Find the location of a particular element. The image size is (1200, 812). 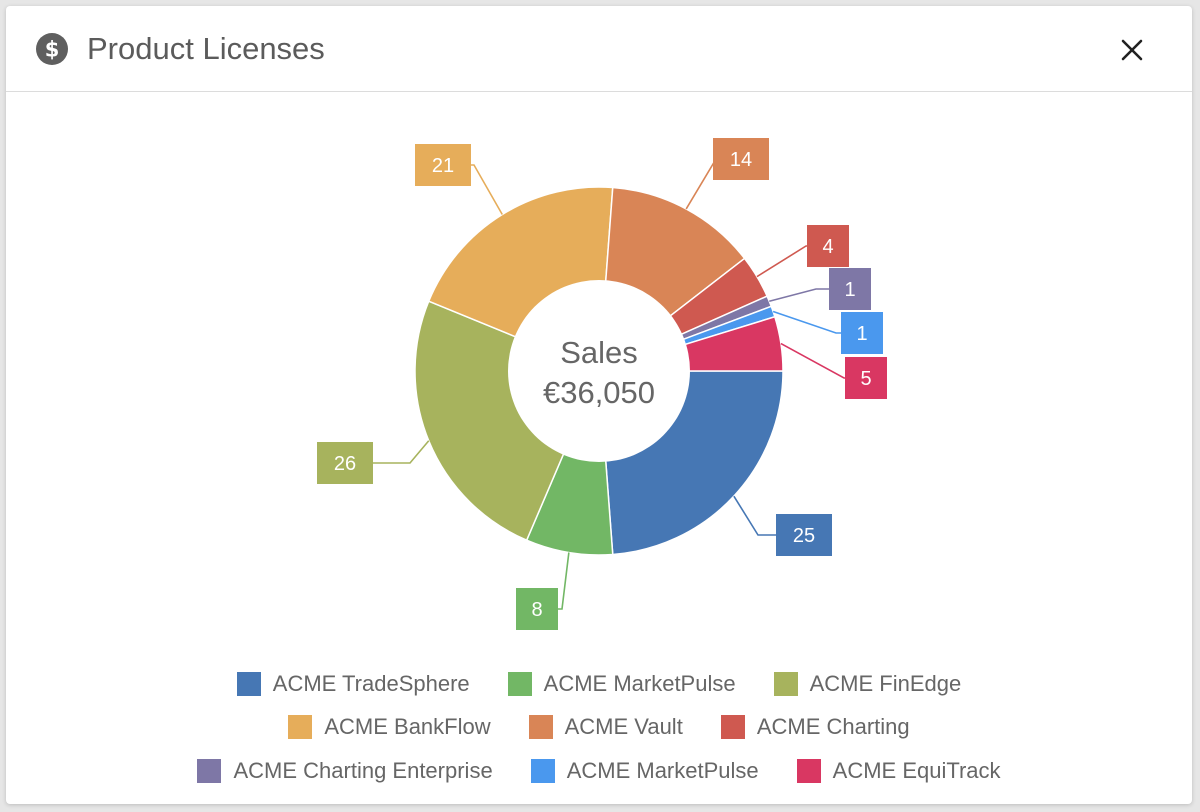

data-label: 25 is located at coordinates (804, 536).